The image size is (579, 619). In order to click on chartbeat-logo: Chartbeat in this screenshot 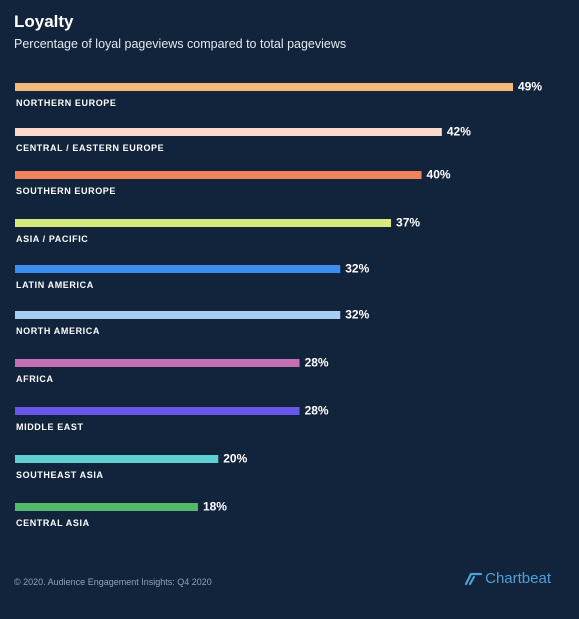, I will do `click(507, 578)`.